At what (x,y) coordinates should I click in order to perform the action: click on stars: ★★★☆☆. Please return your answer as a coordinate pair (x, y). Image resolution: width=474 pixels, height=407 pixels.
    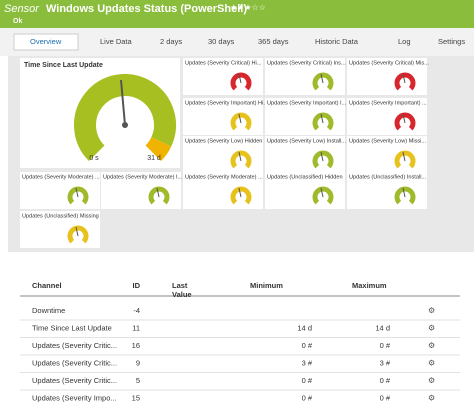
    Looking at the image, I should click on (248, 7).